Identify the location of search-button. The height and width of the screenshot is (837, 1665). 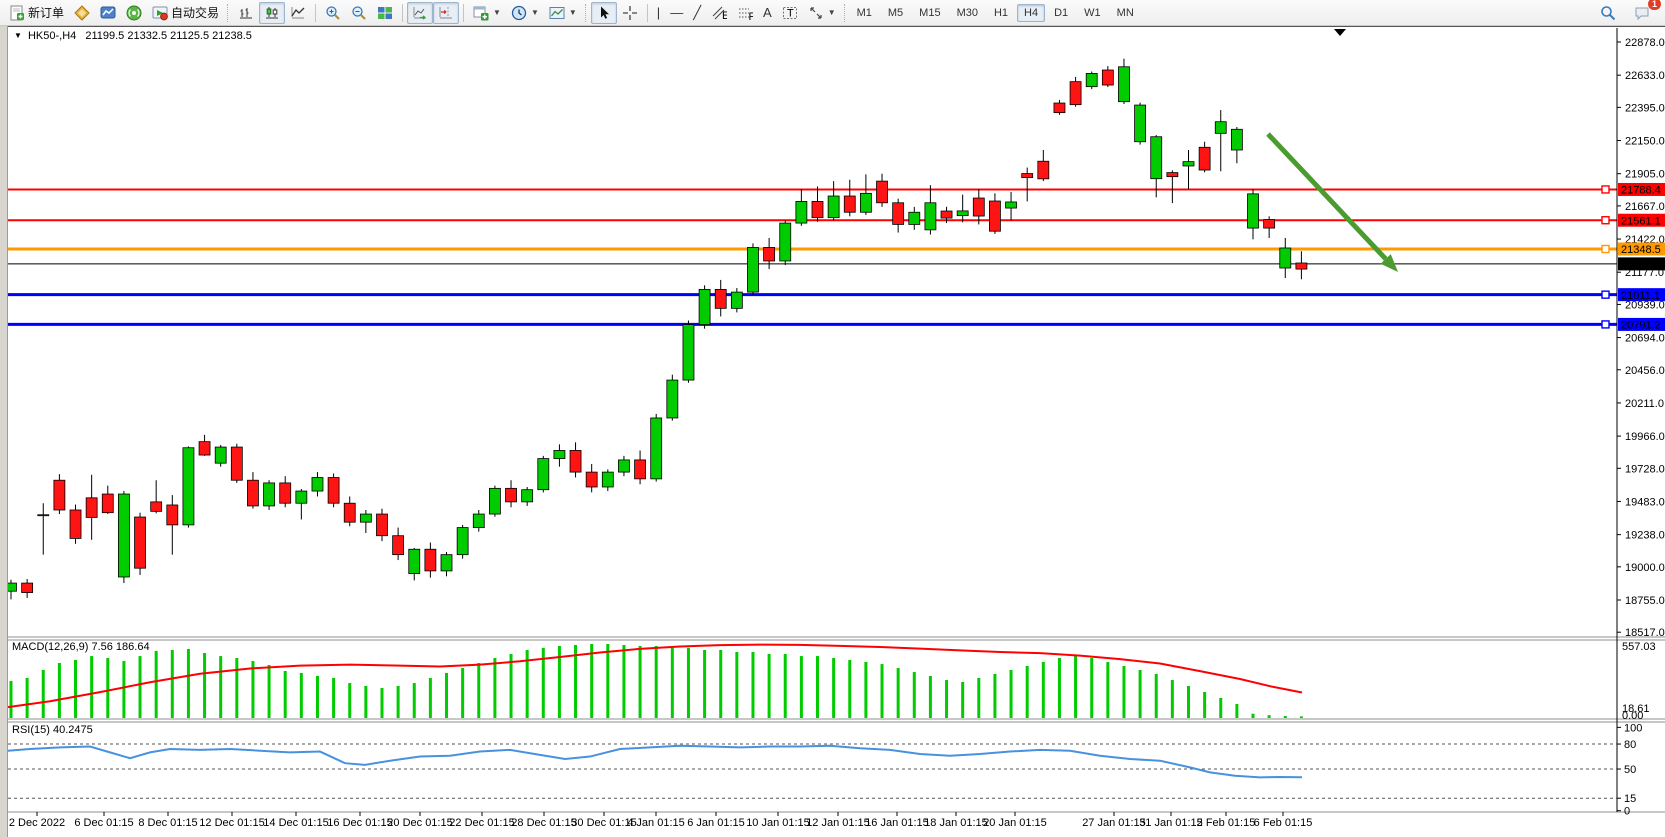
(1608, 13).